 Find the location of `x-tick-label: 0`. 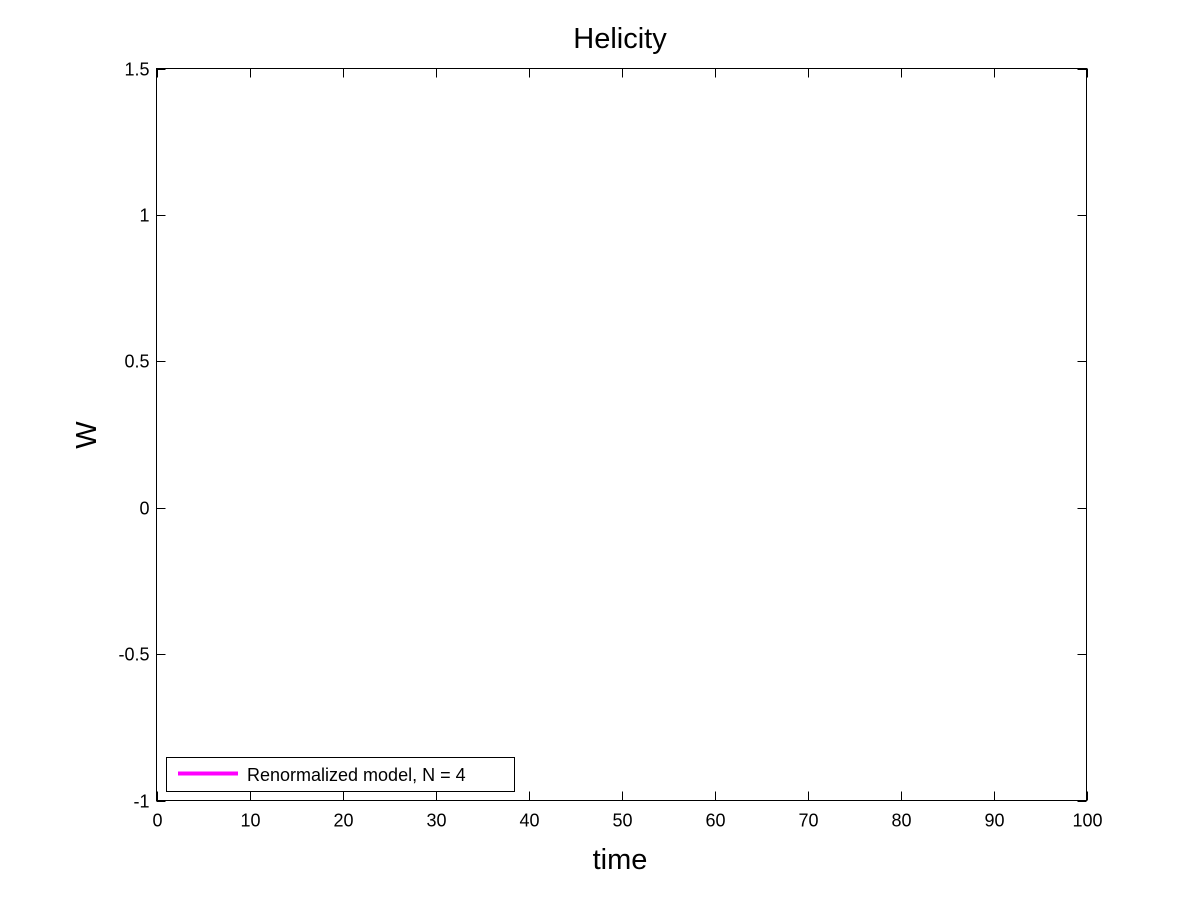

x-tick-label: 0 is located at coordinates (157, 821).